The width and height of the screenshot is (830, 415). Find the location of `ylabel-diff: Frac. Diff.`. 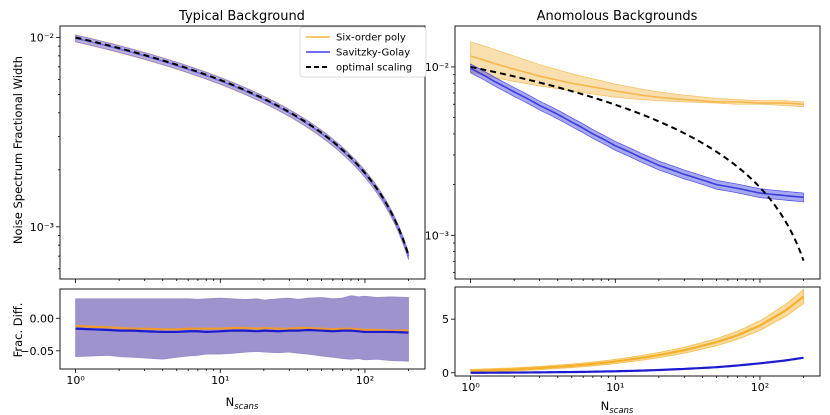

ylabel-diff: Frac. Diff. is located at coordinates (18, 330).